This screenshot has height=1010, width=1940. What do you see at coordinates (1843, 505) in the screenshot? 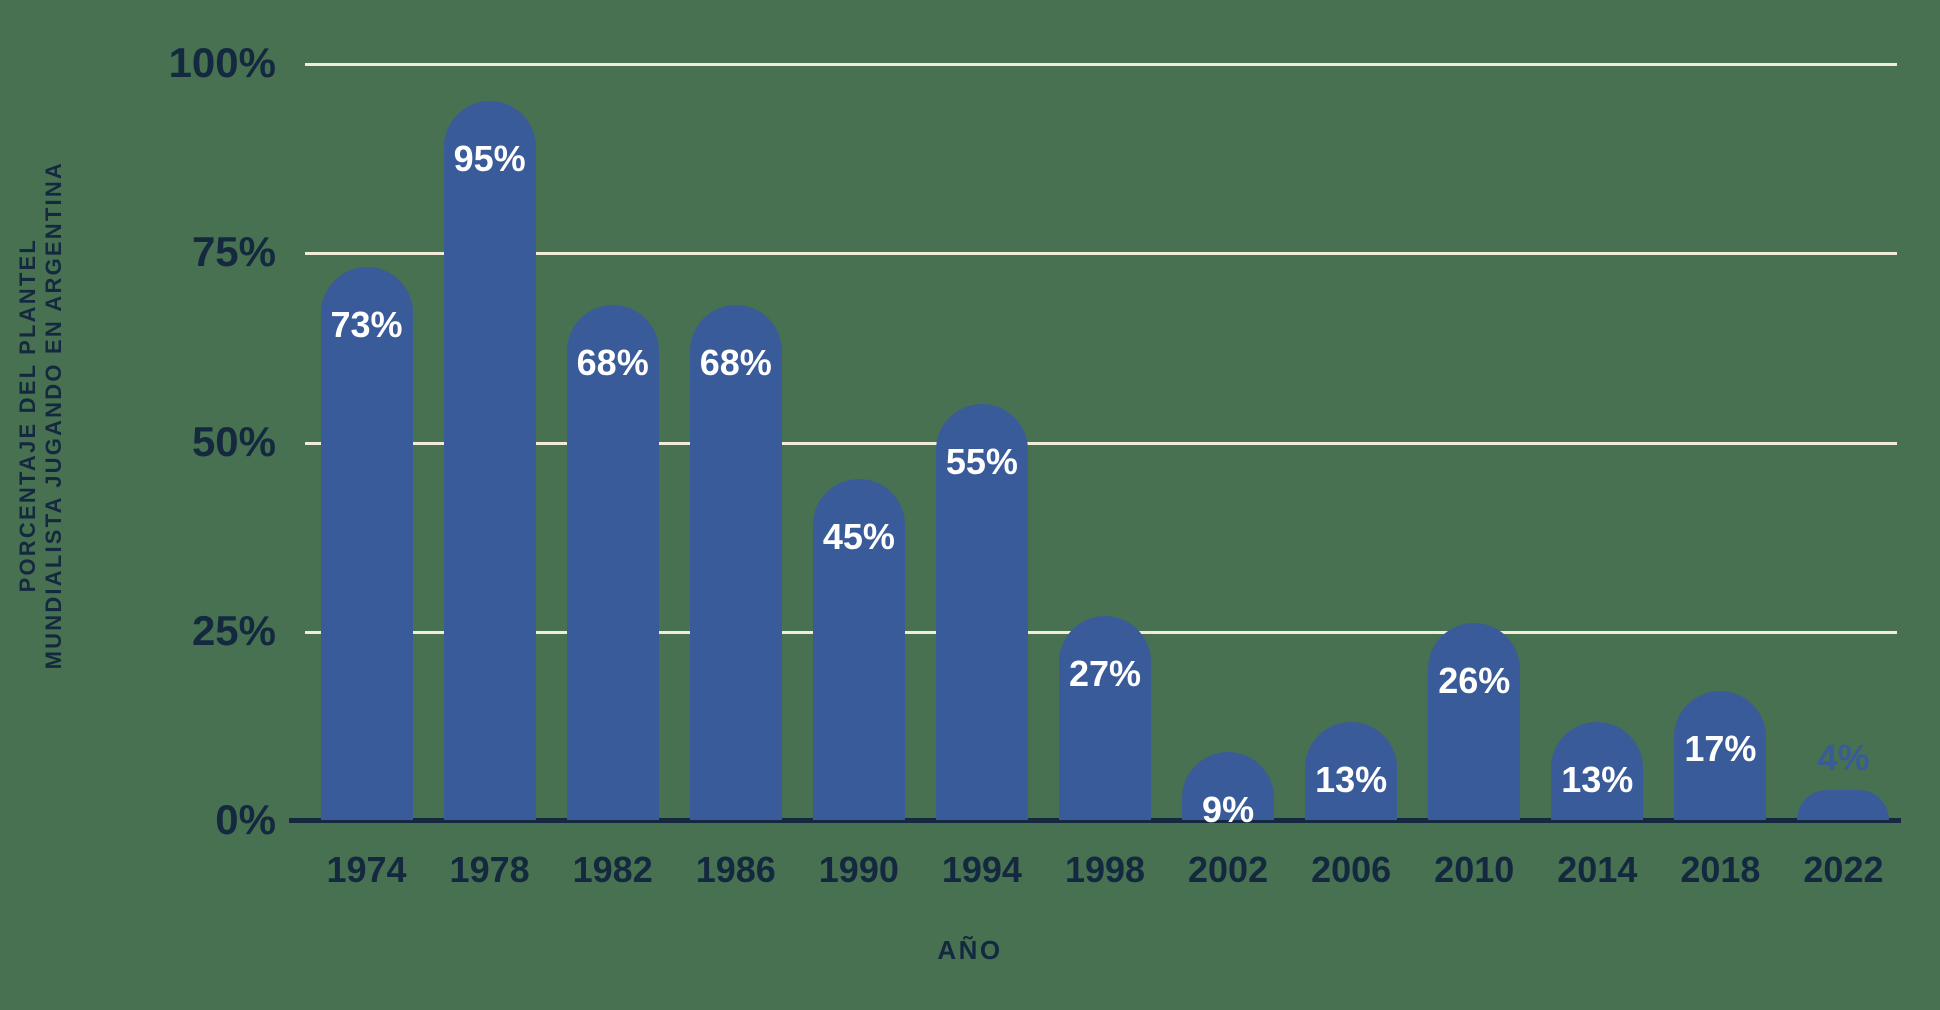
I see `bar-group: 4%` at bounding box center [1843, 505].